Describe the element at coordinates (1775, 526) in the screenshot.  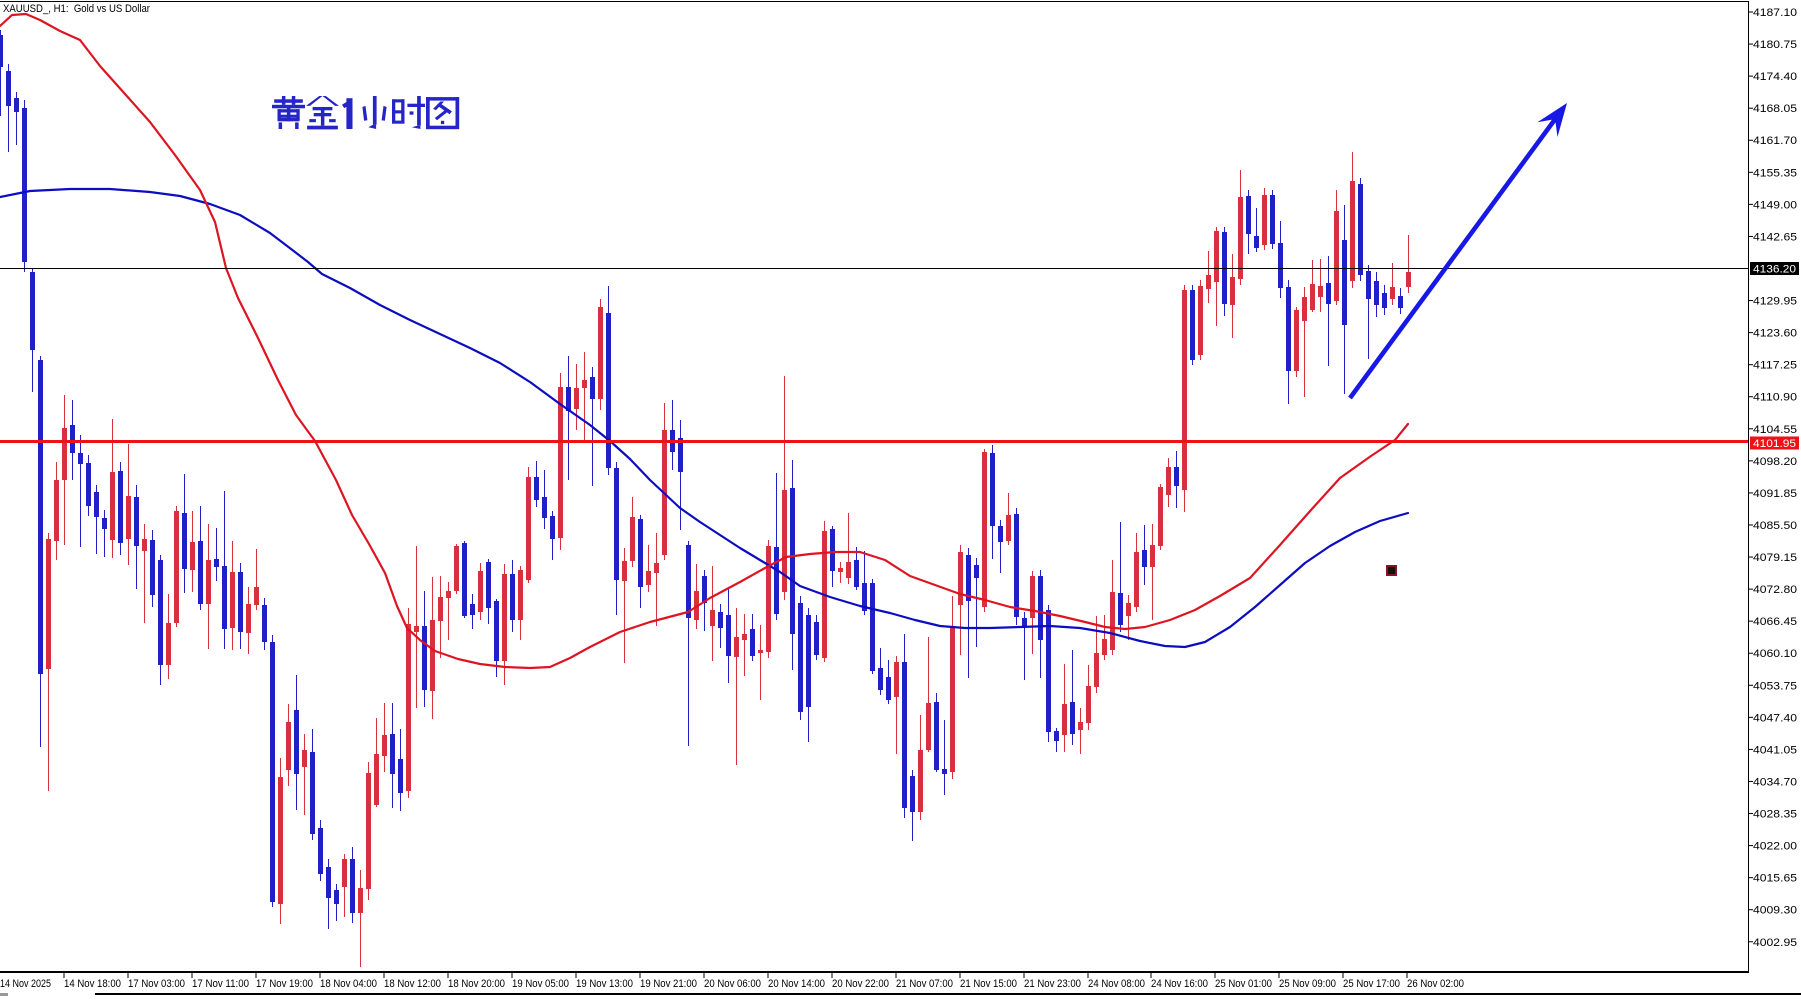
I see `svg-text: 4085.50` at that location.